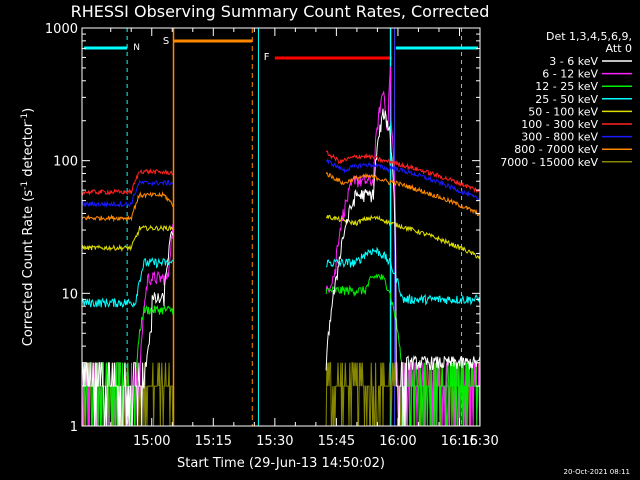 The width and height of the screenshot is (640, 480). Describe the element at coordinates (65, 162) in the screenshot. I see `y-tick-label: 100` at that location.